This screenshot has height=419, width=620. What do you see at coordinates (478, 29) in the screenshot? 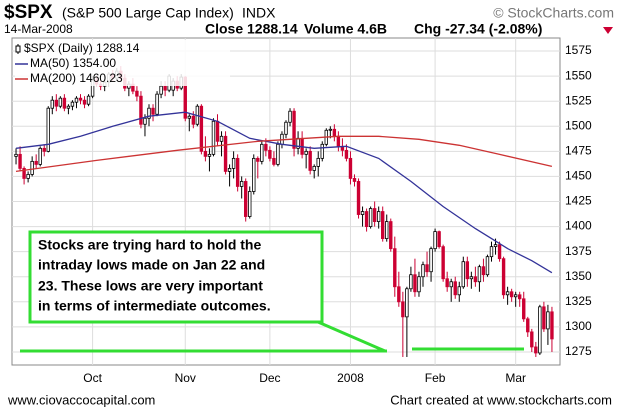
I see `stat: Chg -27.34 (-2.08%)` at bounding box center [478, 29].